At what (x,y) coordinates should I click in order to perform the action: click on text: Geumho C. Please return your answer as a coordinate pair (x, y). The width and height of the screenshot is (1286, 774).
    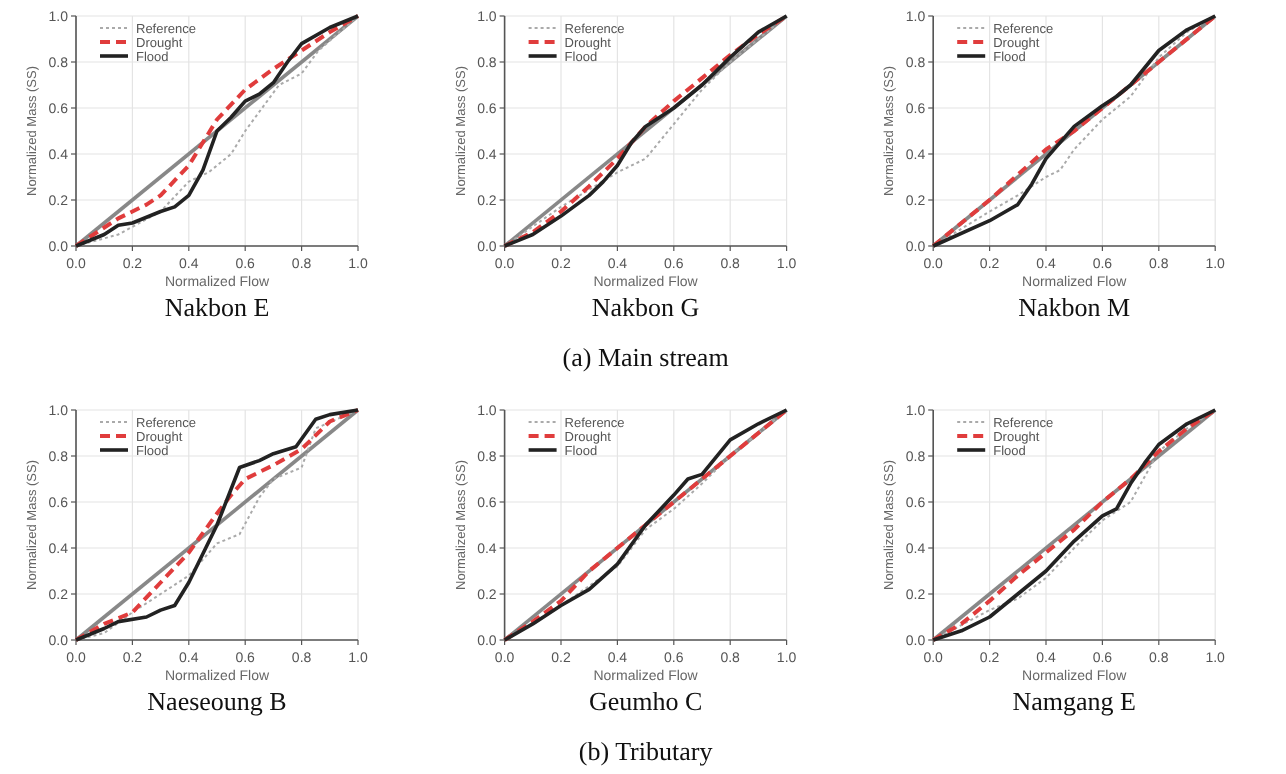
    Looking at the image, I should click on (645, 701).